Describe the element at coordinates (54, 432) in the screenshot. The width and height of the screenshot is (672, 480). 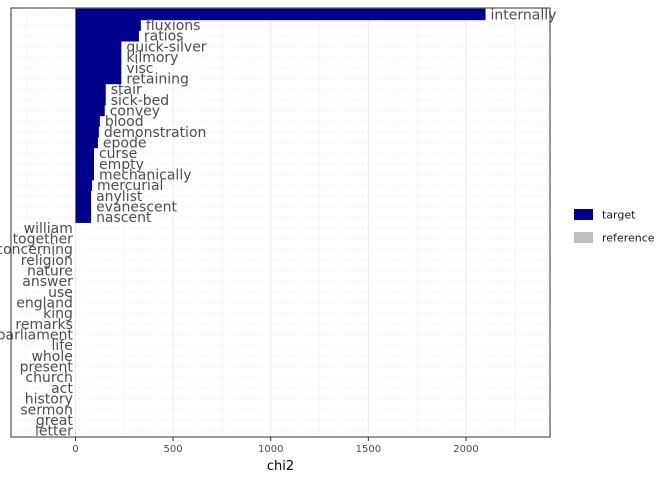
I see `bar-label-letter: letter` at that location.